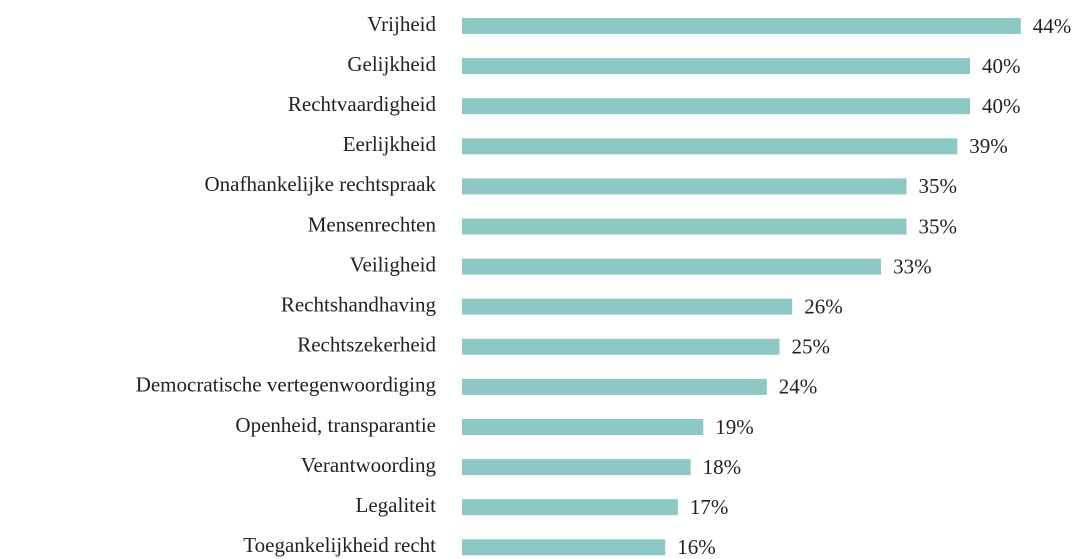 This screenshot has width=1089, height=559. What do you see at coordinates (339, 545) in the screenshot?
I see `category-label: Toegankelijkheid recht` at bounding box center [339, 545].